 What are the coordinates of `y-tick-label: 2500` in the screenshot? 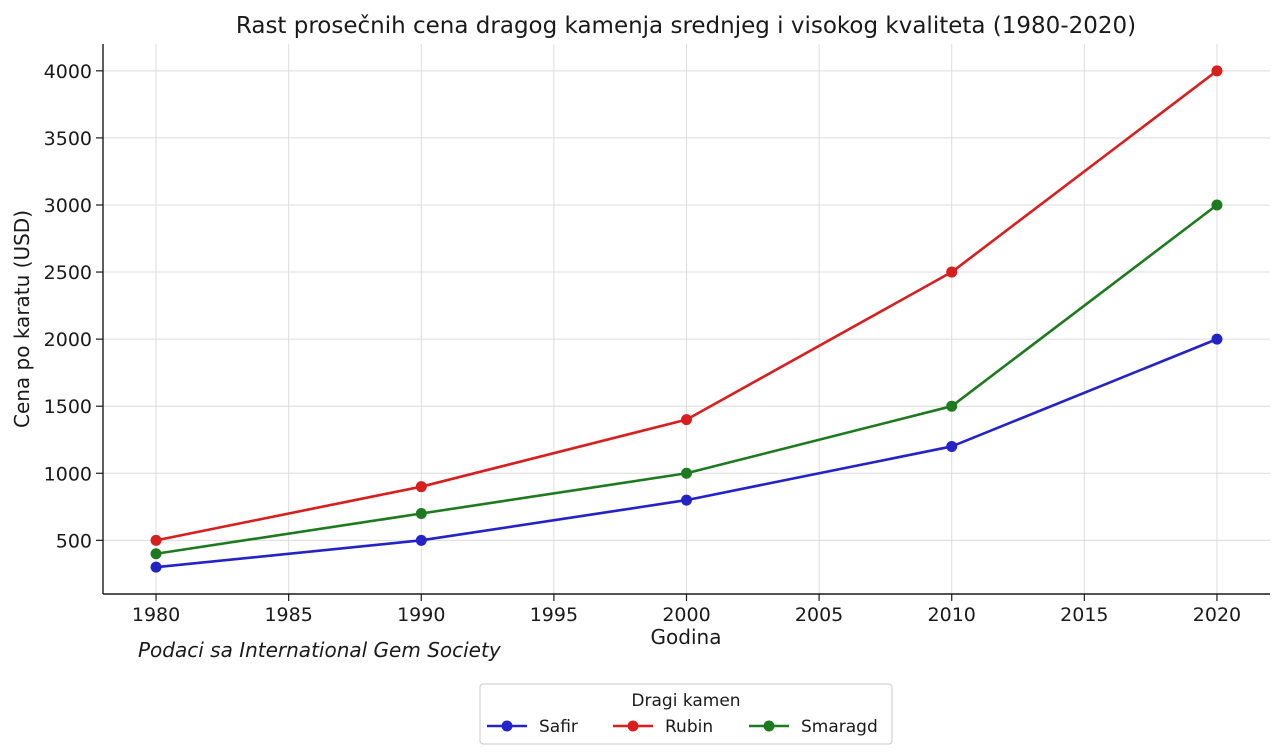 It's located at (68, 273).